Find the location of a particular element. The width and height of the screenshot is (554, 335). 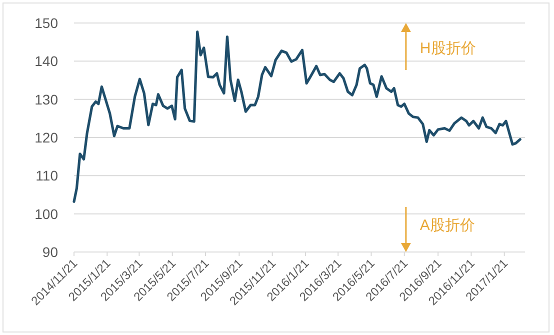

y-tick-label: 120 is located at coordinates (46, 138).